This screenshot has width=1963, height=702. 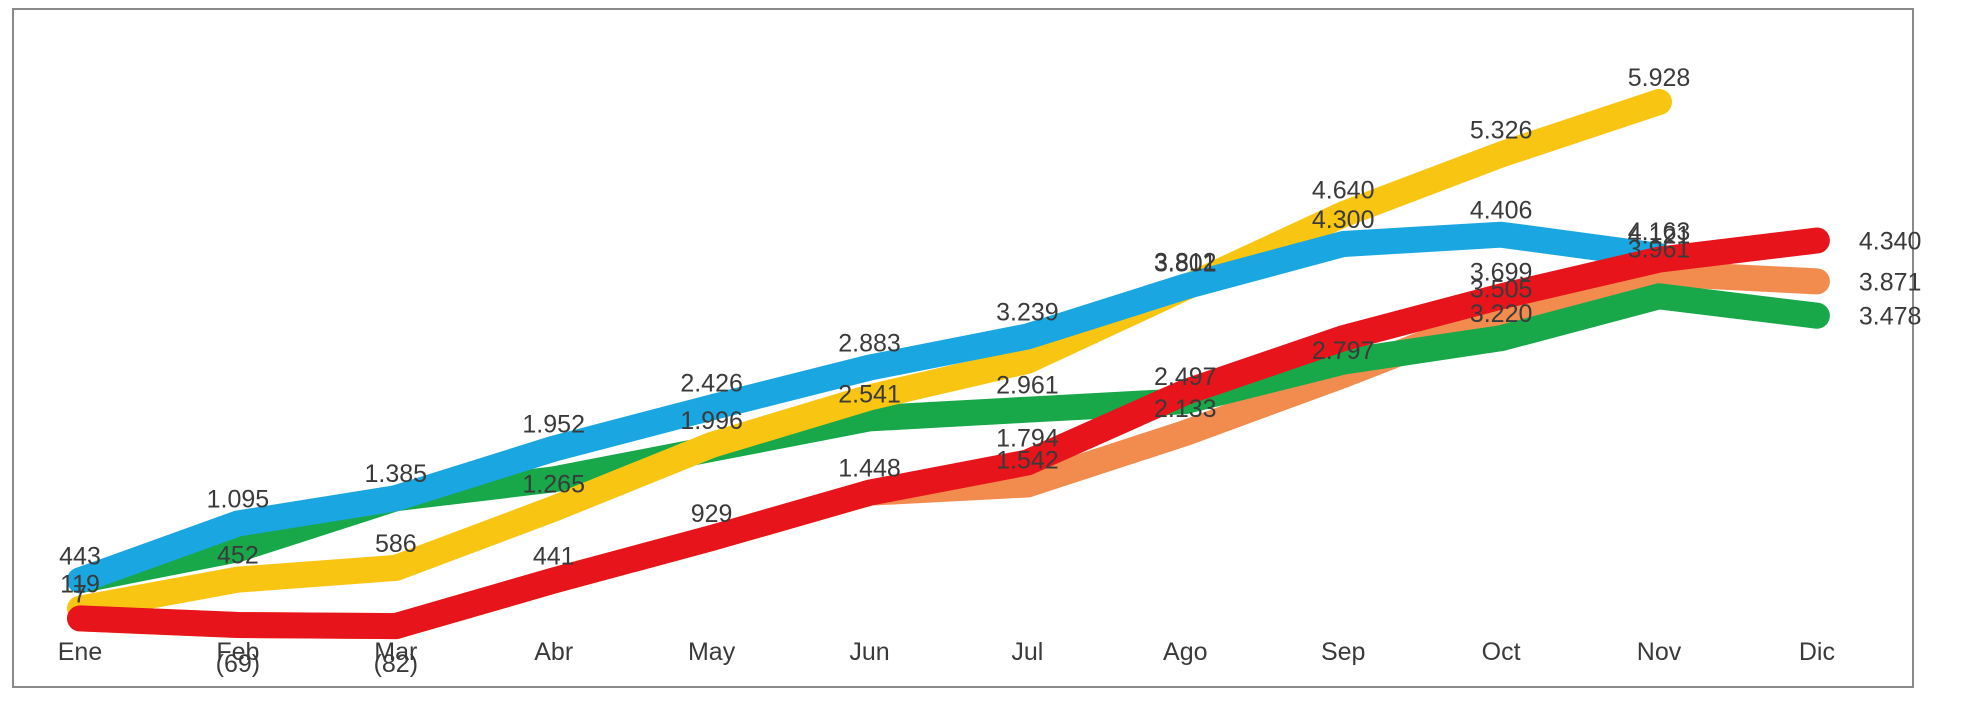 What do you see at coordinates (711, 383) in the screenshot?
I see `data-label-s3-p4: 2.426` at bounding box center [711, 383].